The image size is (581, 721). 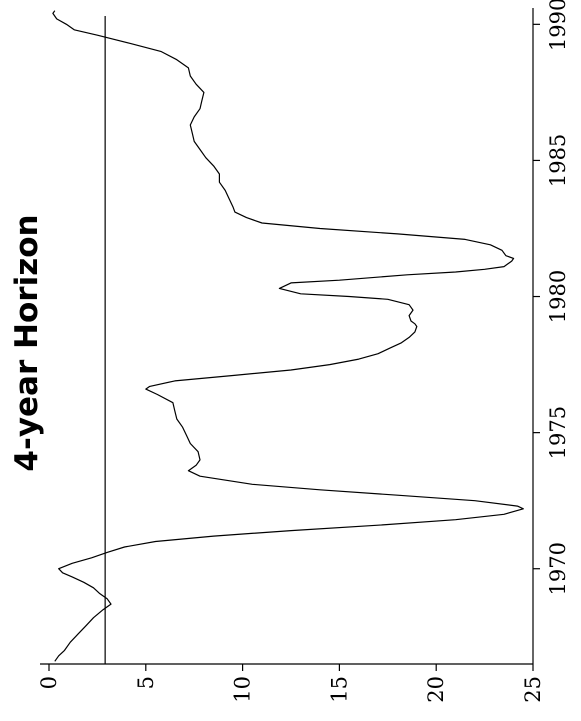 I want to click on value-tick-label: 5, so click(x=146, y=682).